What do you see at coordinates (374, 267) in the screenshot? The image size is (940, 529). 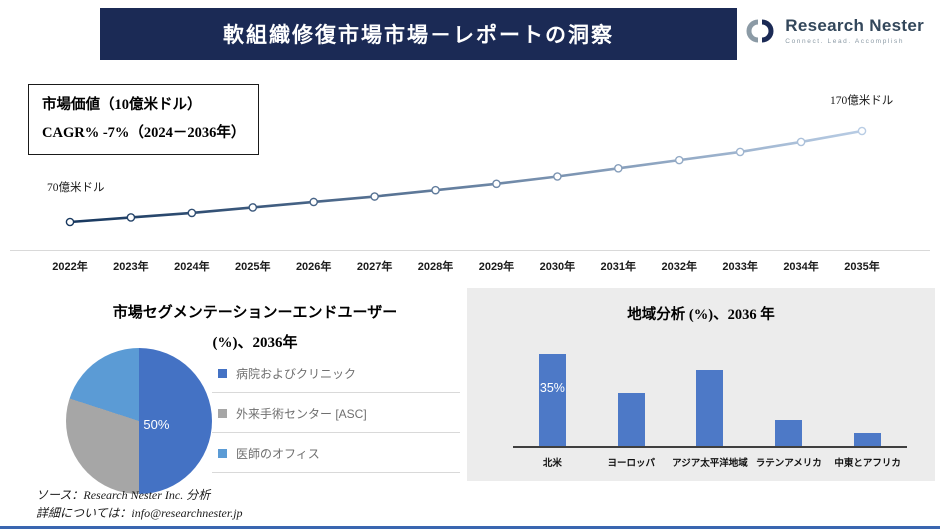 I see `x-axis-label: 2027年` at bounding box center [374, 267].